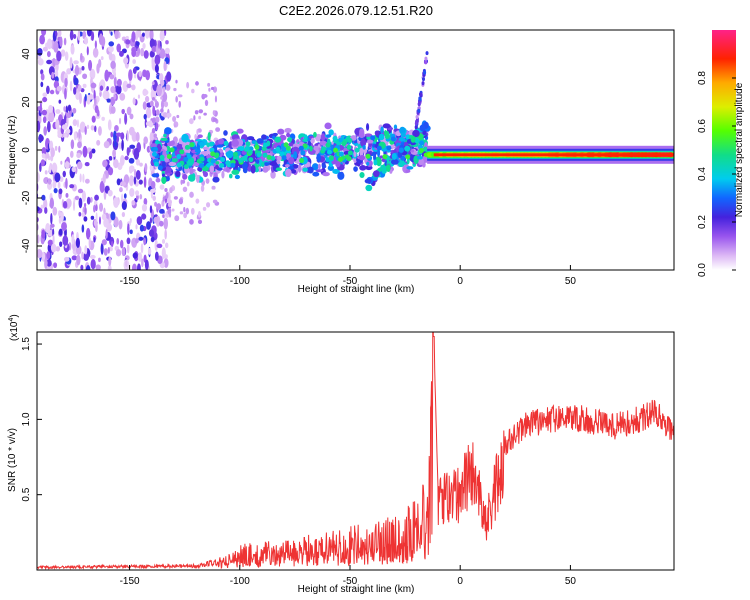 The width and height of the screenshot is (750, 600). I want to click on spectrogram-x-label: Height of straight line (km), so click(356, 289).